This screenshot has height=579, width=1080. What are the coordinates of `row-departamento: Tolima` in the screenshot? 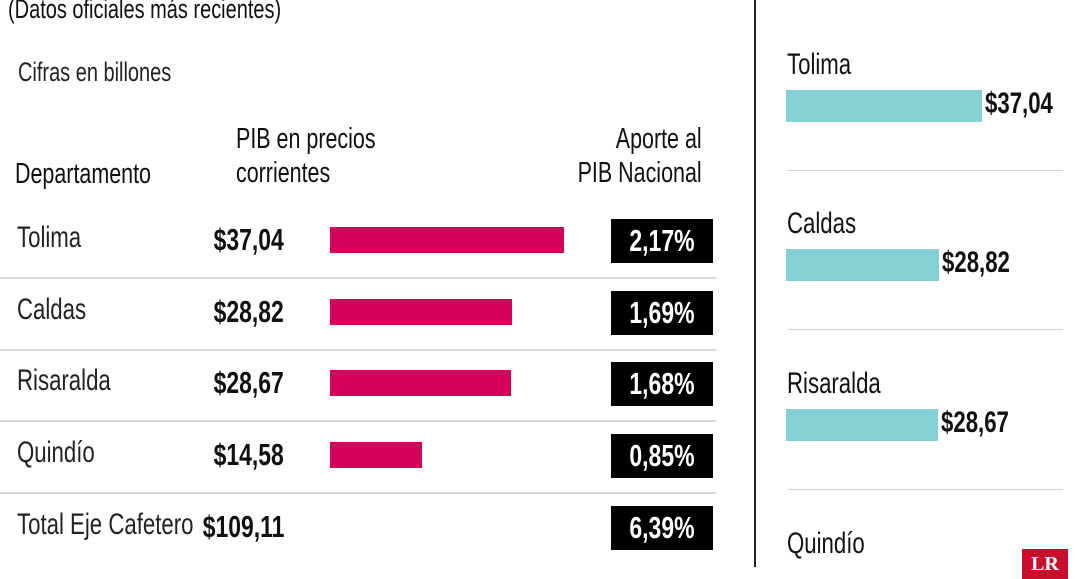 It's located at (49, 237).